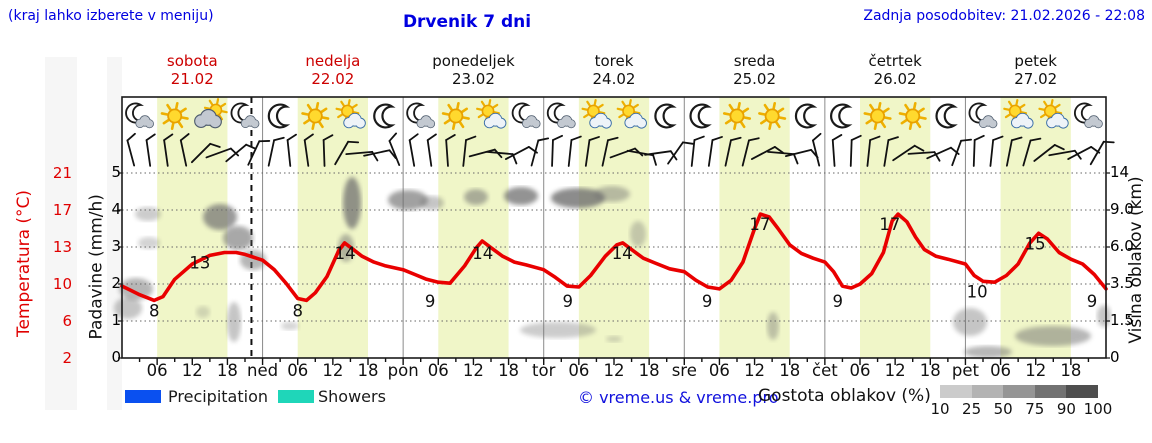 Image resolution: width=1152 pixels, height=443 pixels. What do you see at coordinates (218, 396) in the screenshot?
I see `precipitation-legend-label: Precipitation` at bounding box center [218, 396].